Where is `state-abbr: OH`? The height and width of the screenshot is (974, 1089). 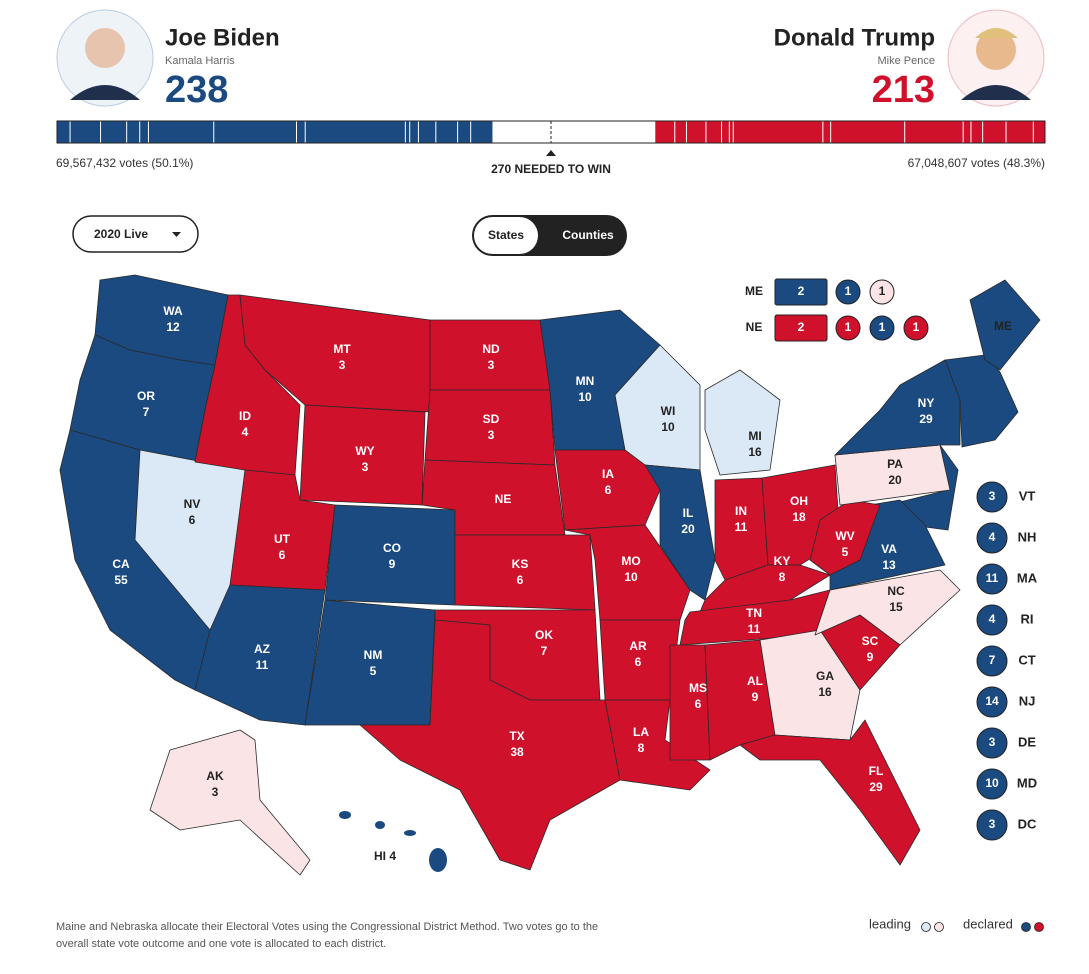 state-abbr: OH is located at coordinates (799, 501).